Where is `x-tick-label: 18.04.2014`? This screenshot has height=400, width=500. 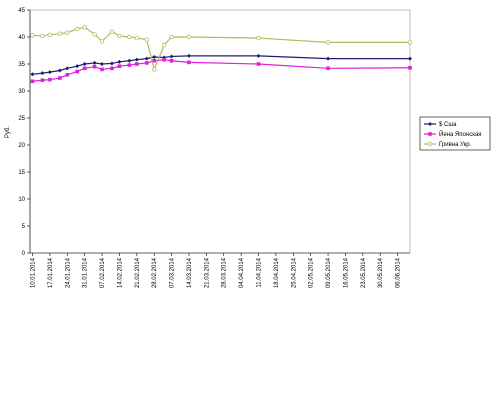
x-tick-label: 18.04.2014 is located at coordinates (277, 272).